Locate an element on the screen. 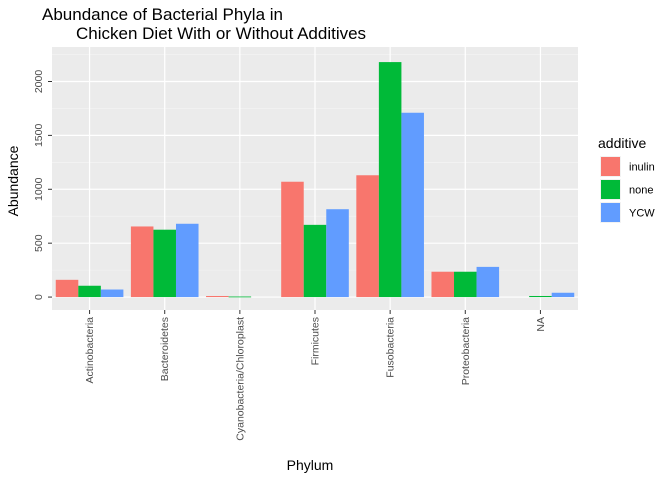 The height and width of the screenshot is (480, 672). y-tick-label: 1000 is located at coordinates (39, 189).